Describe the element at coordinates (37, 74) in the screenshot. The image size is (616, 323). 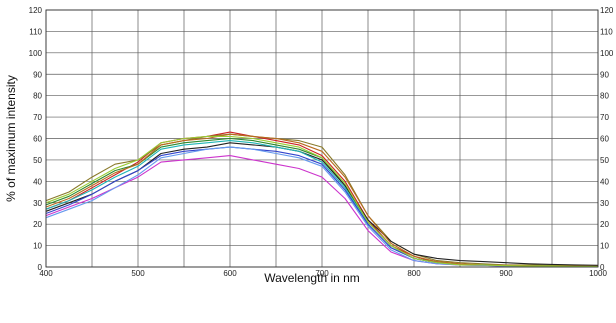
I see `y-tick-label-left: 90` at that location.